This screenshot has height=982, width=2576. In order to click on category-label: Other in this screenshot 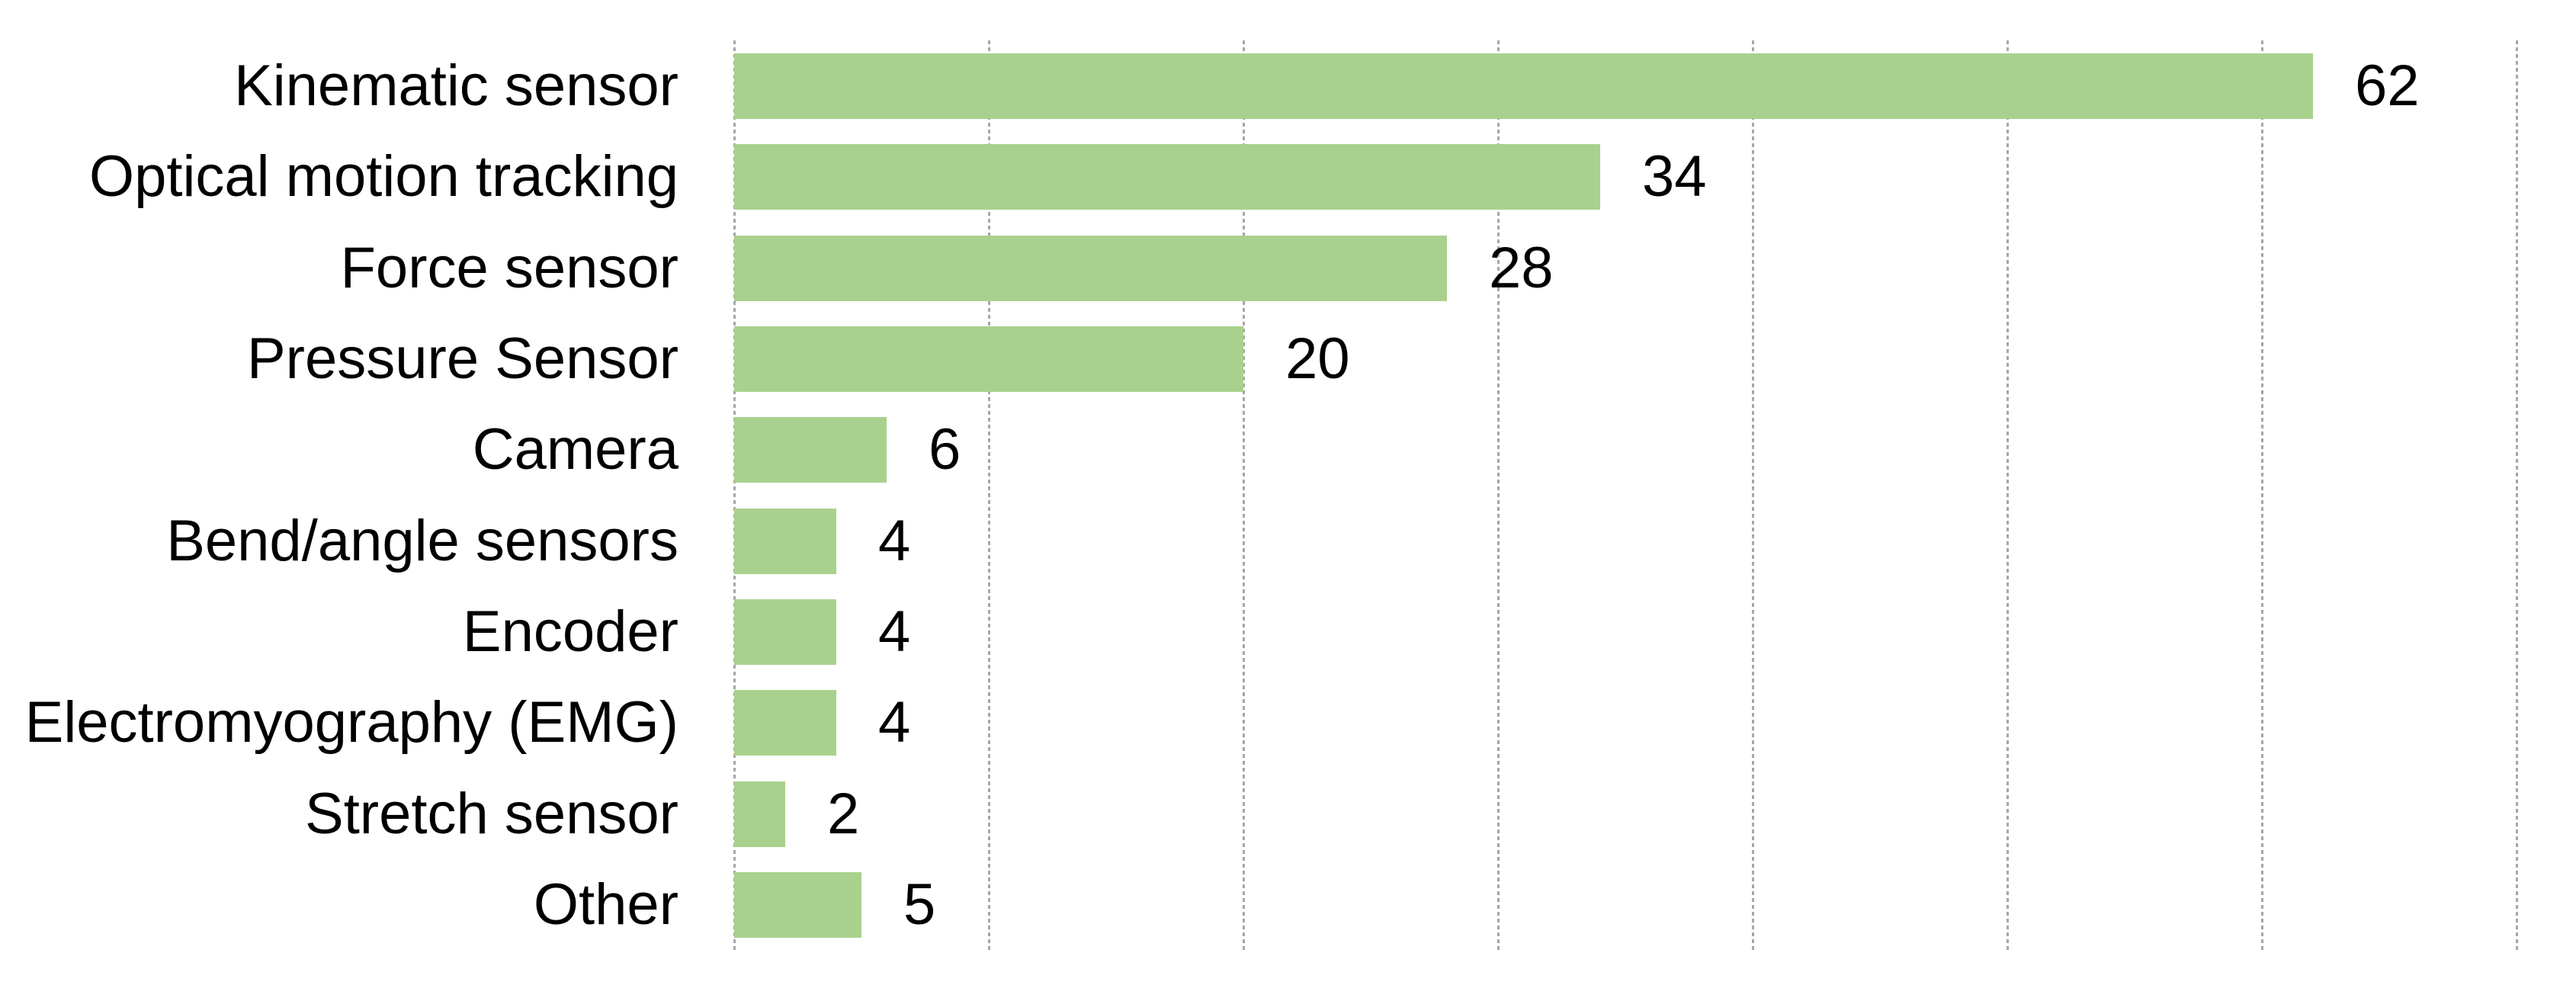, I will do `click(605, 904)`.